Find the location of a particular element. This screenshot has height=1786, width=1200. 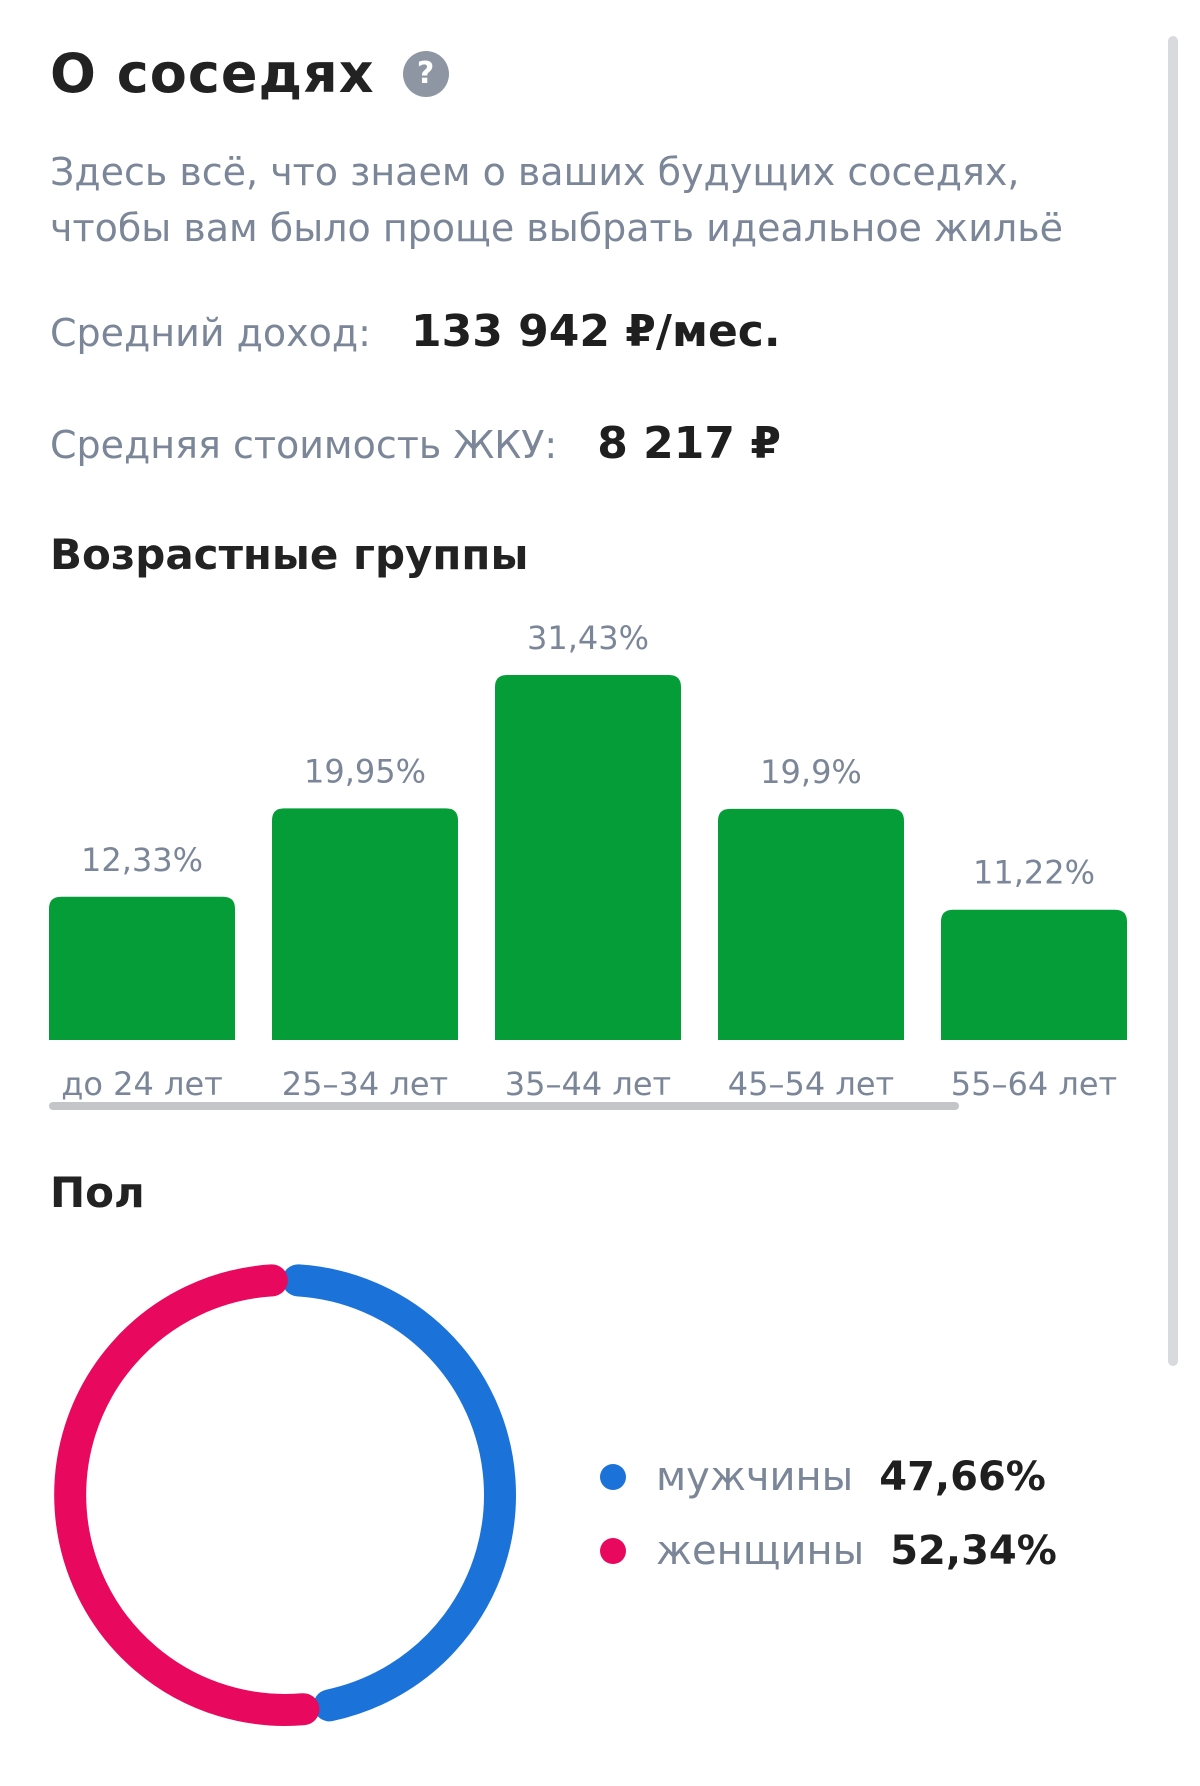

average-utility-row: Средняя стоимость ЖКУ: 8 217 ₽ is located at coordinates (415, 443).